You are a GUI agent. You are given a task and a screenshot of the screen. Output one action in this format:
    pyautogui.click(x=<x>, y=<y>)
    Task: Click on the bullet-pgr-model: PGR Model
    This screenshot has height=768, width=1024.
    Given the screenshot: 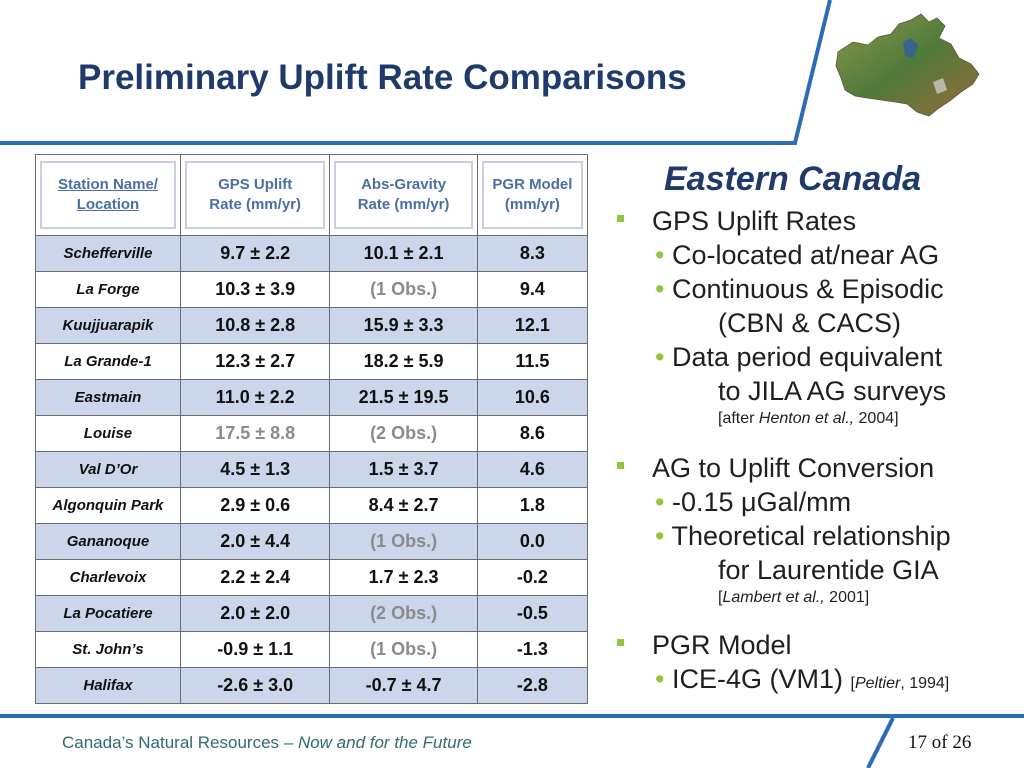 What is the action you would take?
    pyautogui.click(x=722, y=645)
    